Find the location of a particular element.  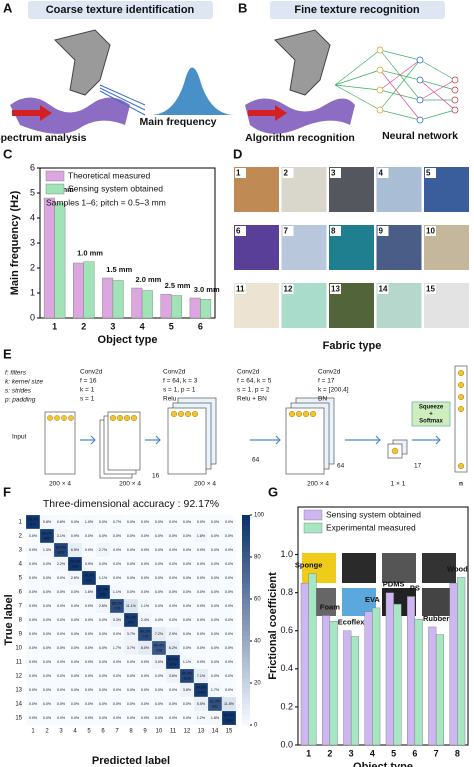

y-axis-title: Main frequency (Hz) is located at coordinates (15, 242).